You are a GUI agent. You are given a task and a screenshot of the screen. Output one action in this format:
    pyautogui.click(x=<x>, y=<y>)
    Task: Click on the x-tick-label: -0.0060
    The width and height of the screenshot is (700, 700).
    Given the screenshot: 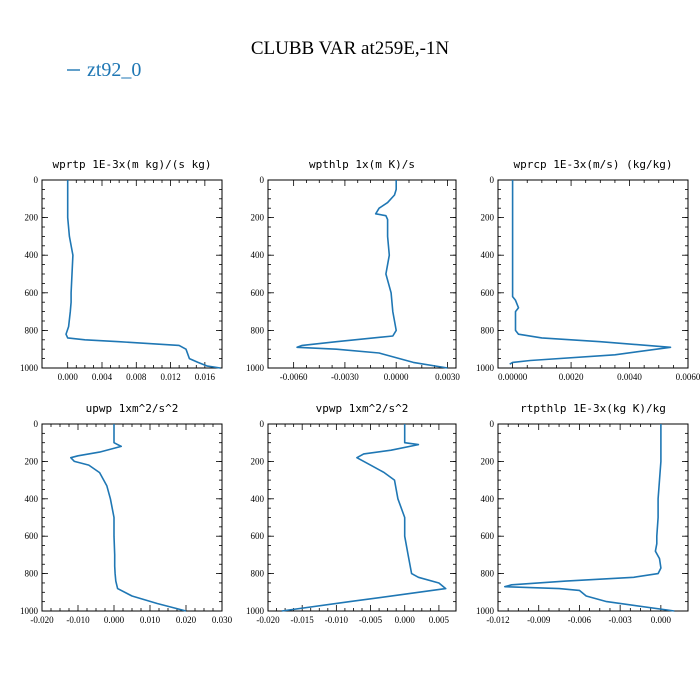 What is the action you would take?
    pyautogui.click(x=294, y=377)
    